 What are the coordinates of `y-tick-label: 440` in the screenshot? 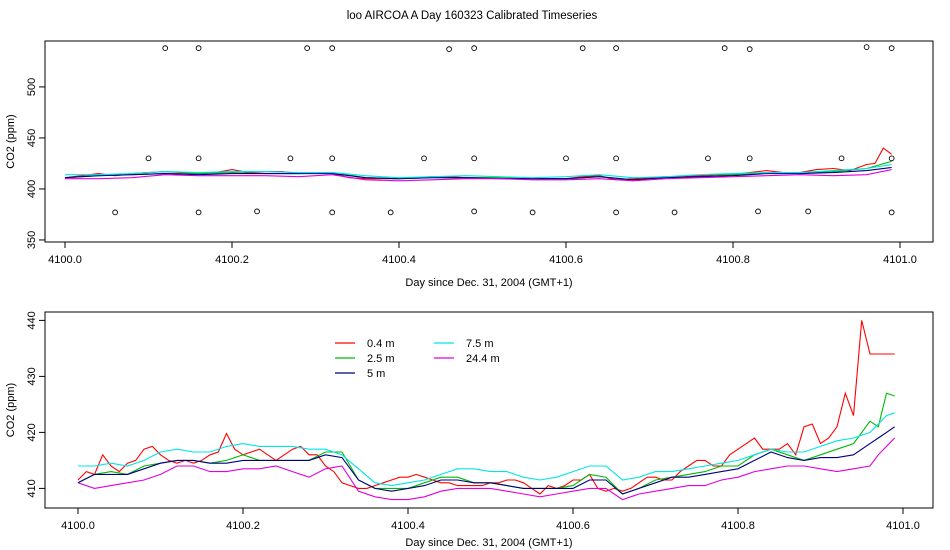 It's located at (32, 320).